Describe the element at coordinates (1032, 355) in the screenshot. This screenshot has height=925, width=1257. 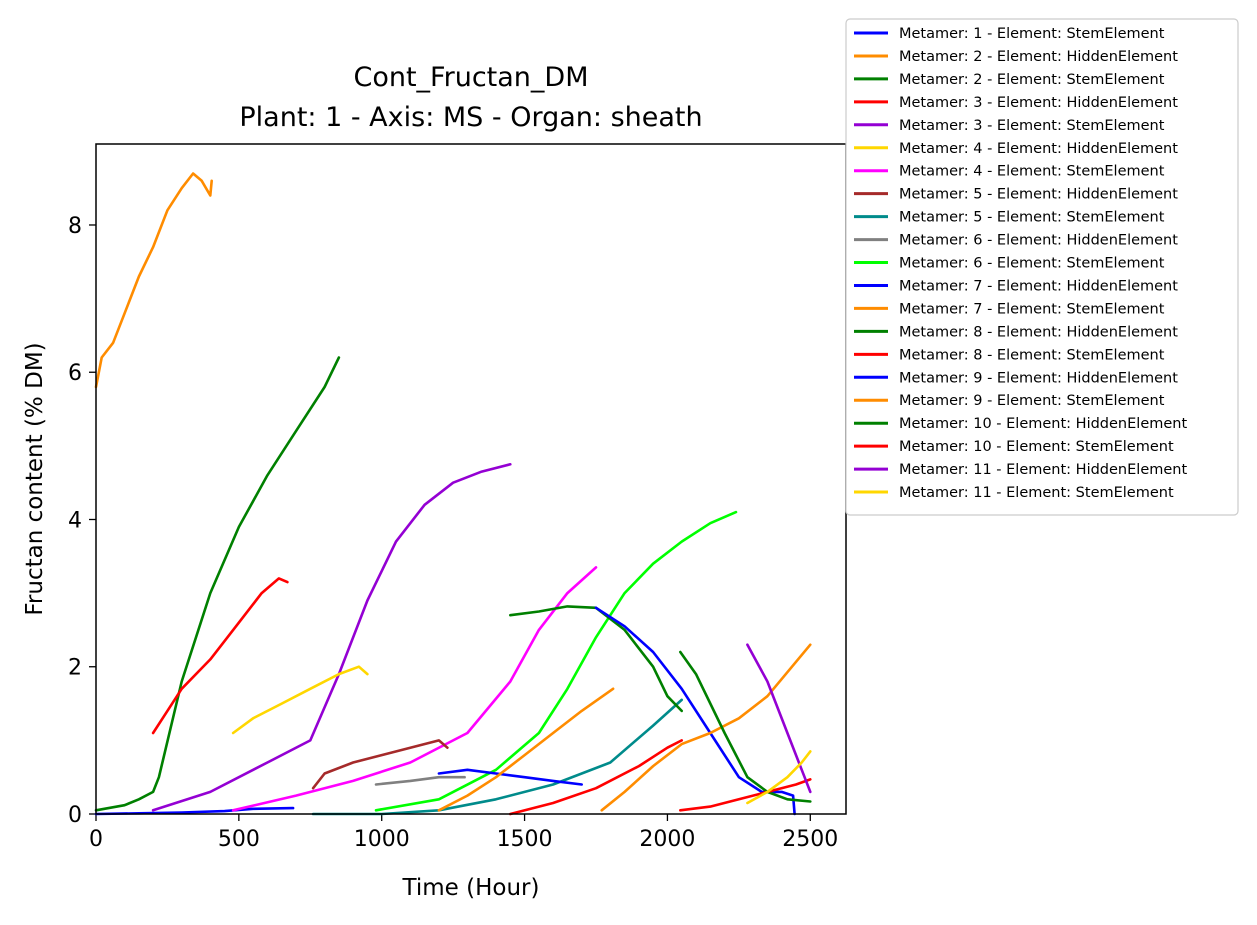
I see `legend-entry-label: Metamer: 8 - Element: StemElement` at that location.